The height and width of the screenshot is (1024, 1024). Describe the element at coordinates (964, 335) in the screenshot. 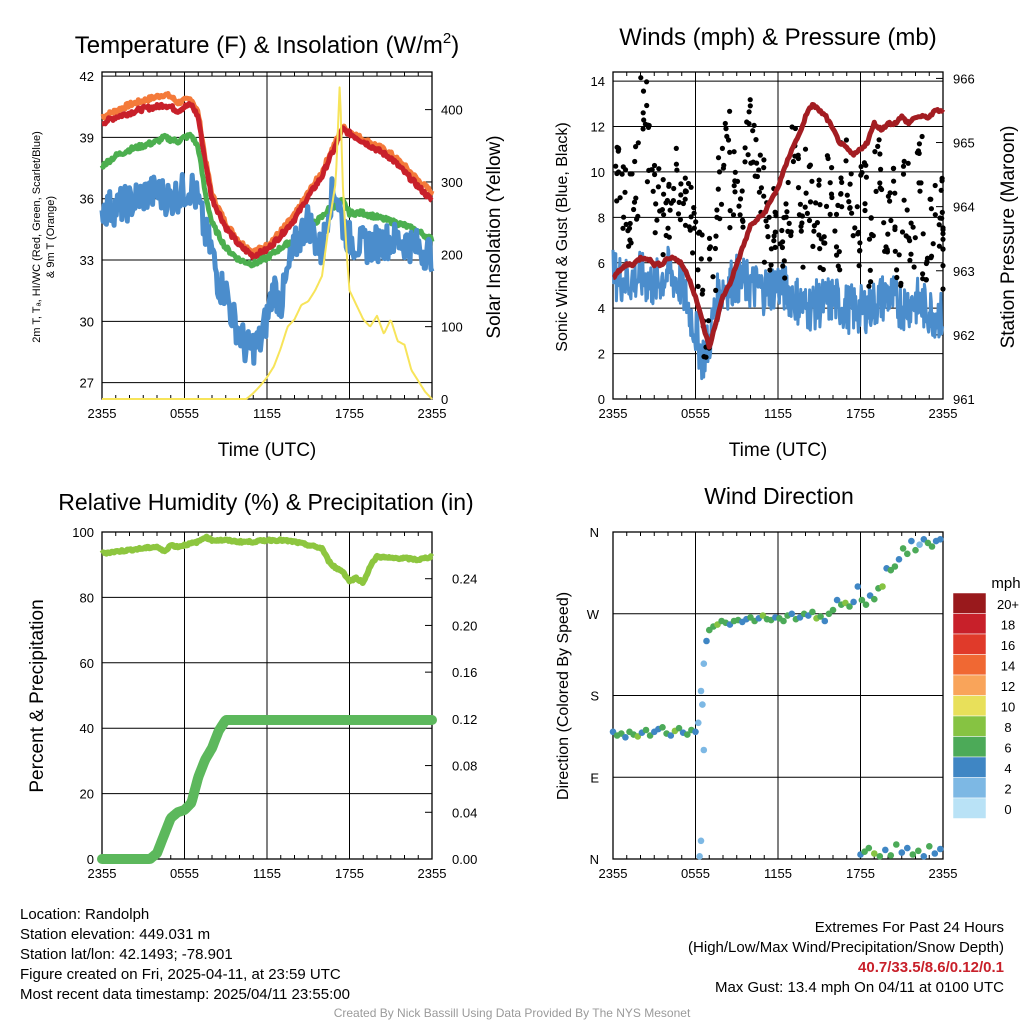

I see `y-right-tick-label: 962` at that location.